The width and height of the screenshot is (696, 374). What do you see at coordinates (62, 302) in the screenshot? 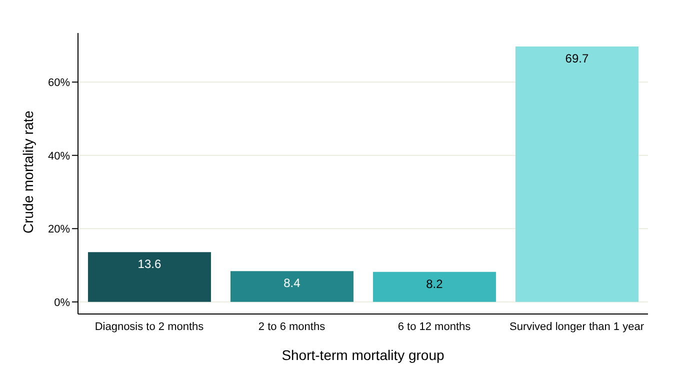
I see `y-tick-label: 0%` at bounding box center [62, 302].